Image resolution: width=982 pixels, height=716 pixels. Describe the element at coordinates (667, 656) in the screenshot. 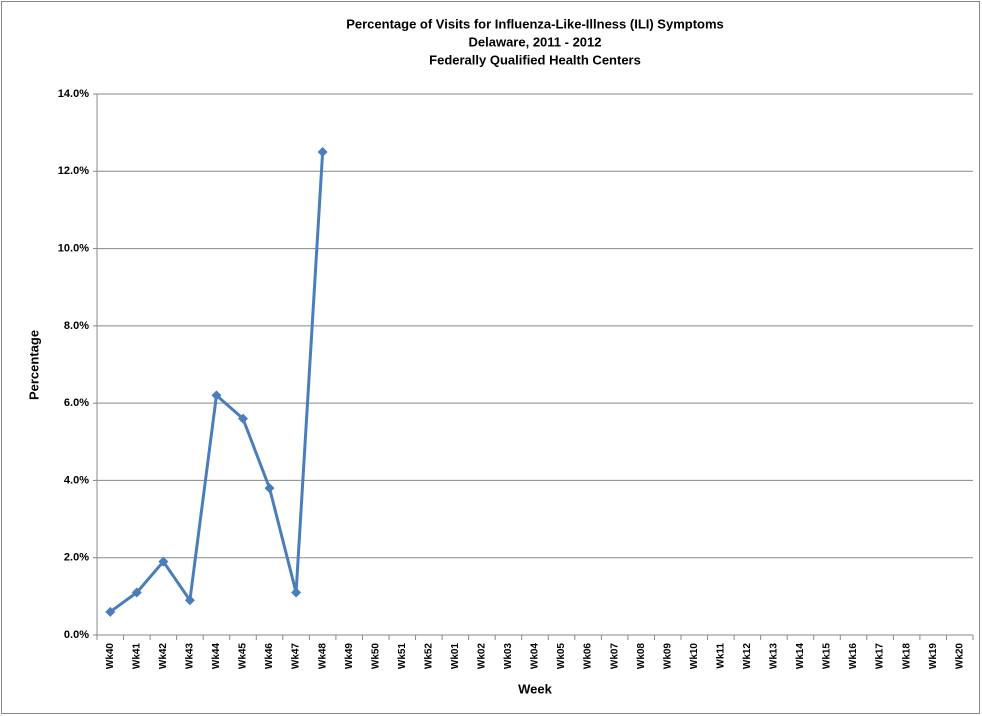

I see `x-tick-label: Wk09` at that location.